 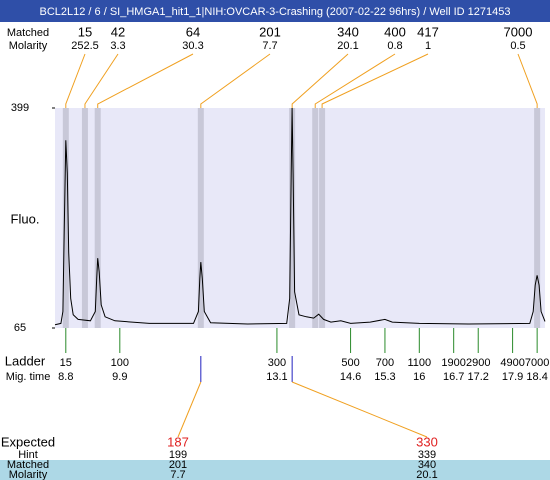 What do you see at coordinates (66, 363) in the screenshot?
I see `ladder-size: 15` at bounding box center [66, 363].